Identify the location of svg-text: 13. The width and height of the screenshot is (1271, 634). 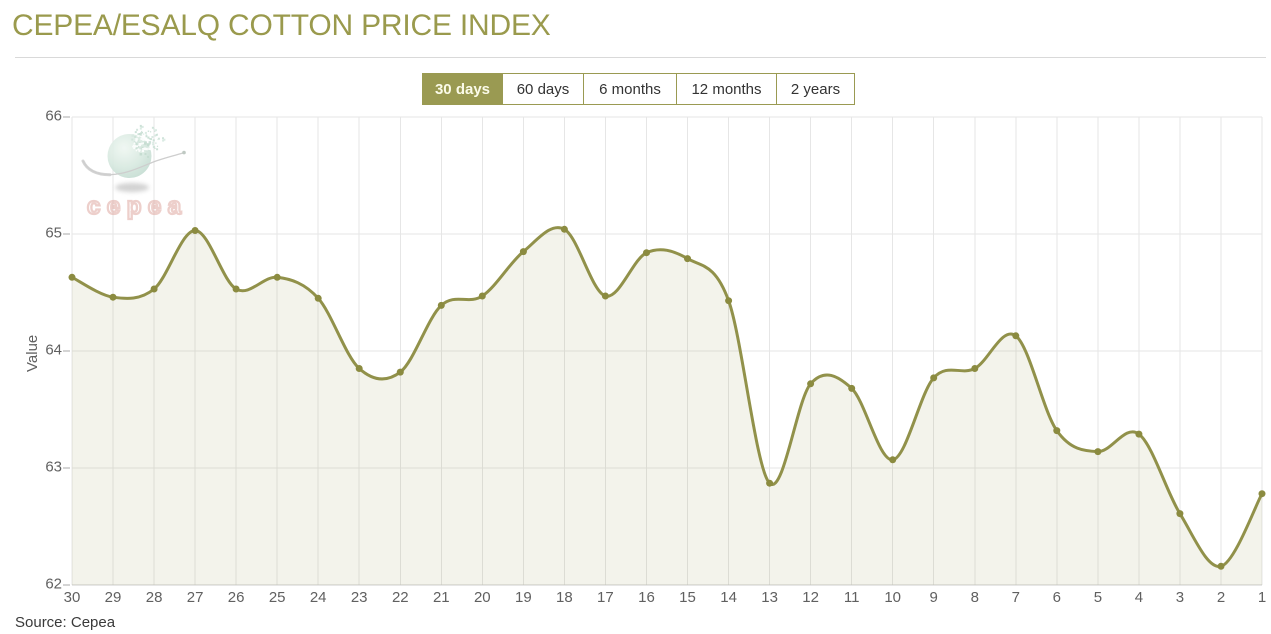
(769, 597).